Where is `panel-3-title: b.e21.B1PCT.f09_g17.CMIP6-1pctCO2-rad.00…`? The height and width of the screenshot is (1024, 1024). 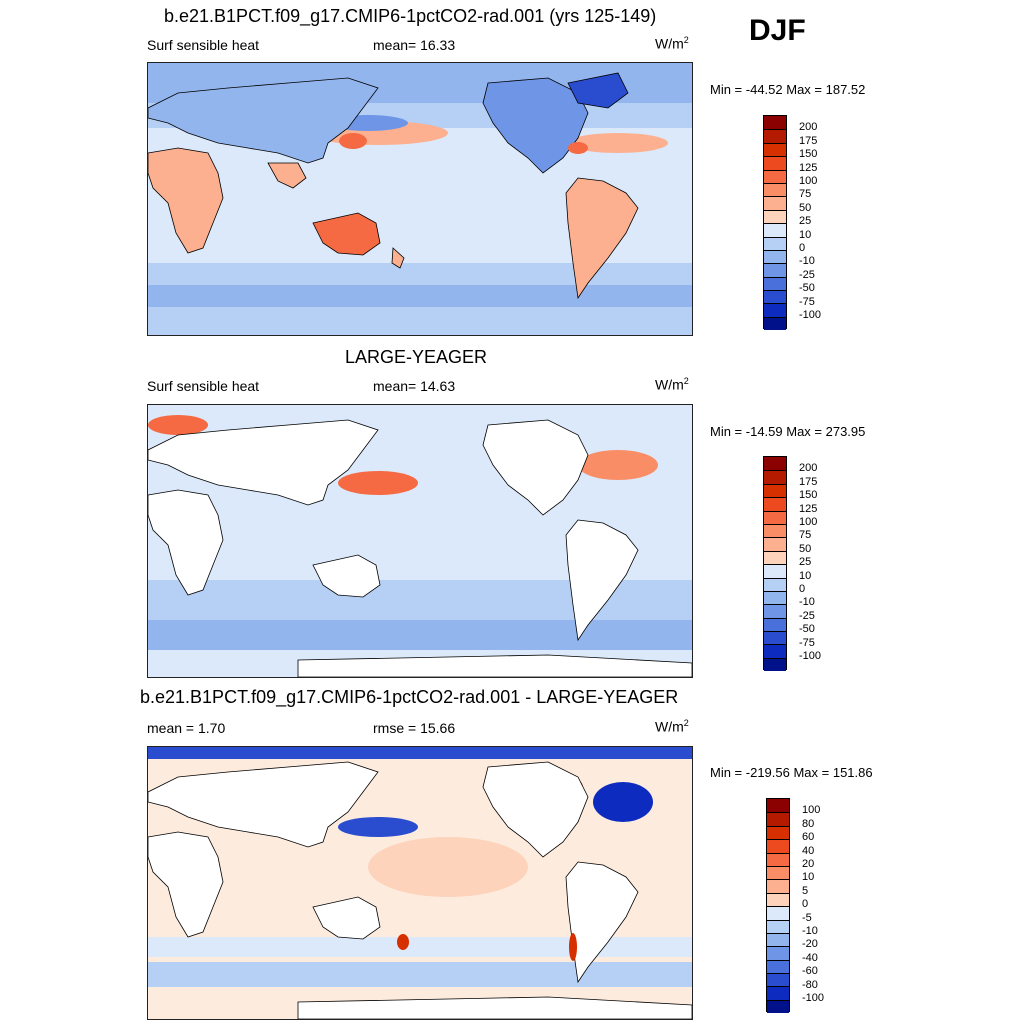 panel-3-title: b.e21.B1PCT.f09_g17.CMIP6-1pctCO2-rad.00… is located at coordinates (409, 697).